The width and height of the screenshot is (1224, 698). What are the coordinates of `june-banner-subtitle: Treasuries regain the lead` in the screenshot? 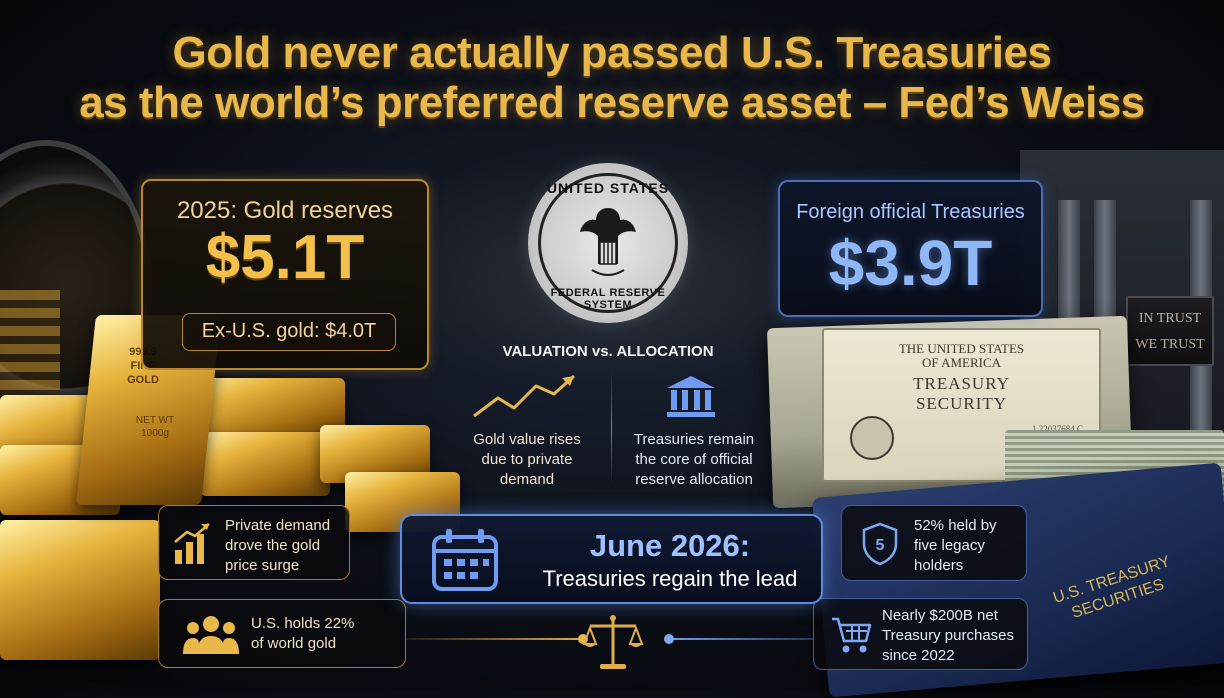 It's located at (670, 578).